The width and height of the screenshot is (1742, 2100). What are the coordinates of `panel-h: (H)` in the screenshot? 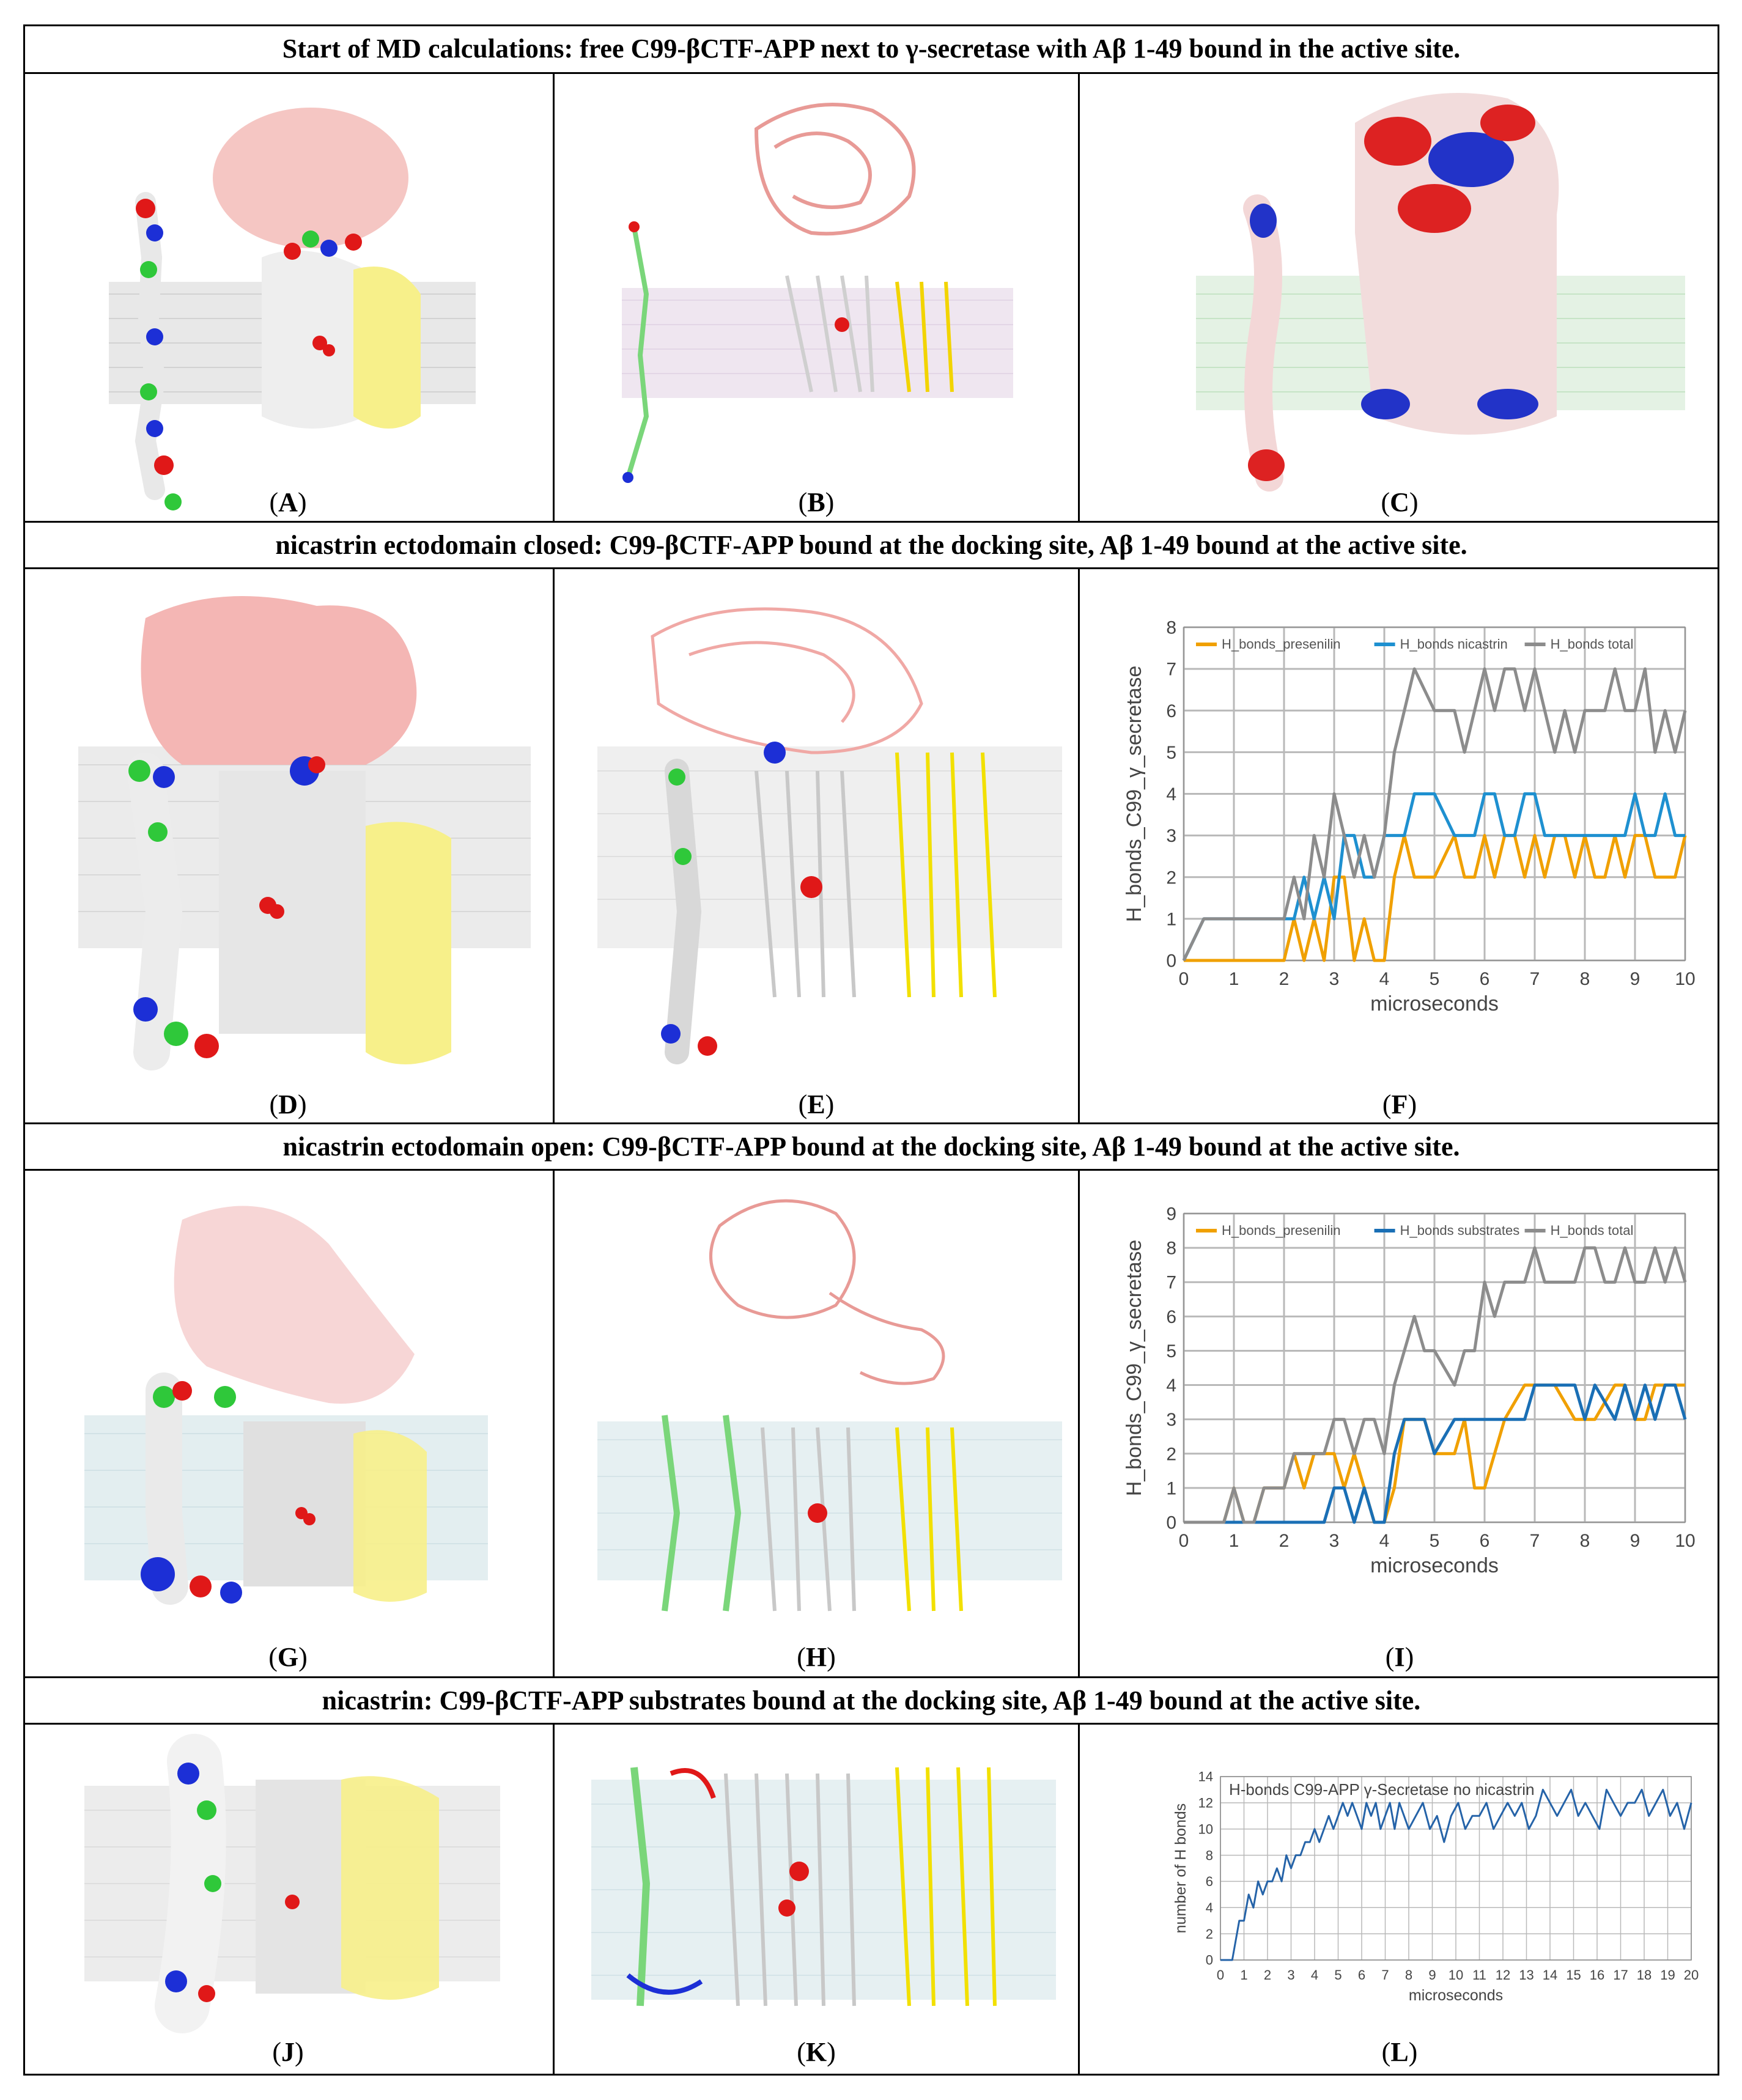 It's located at (816, 1423).